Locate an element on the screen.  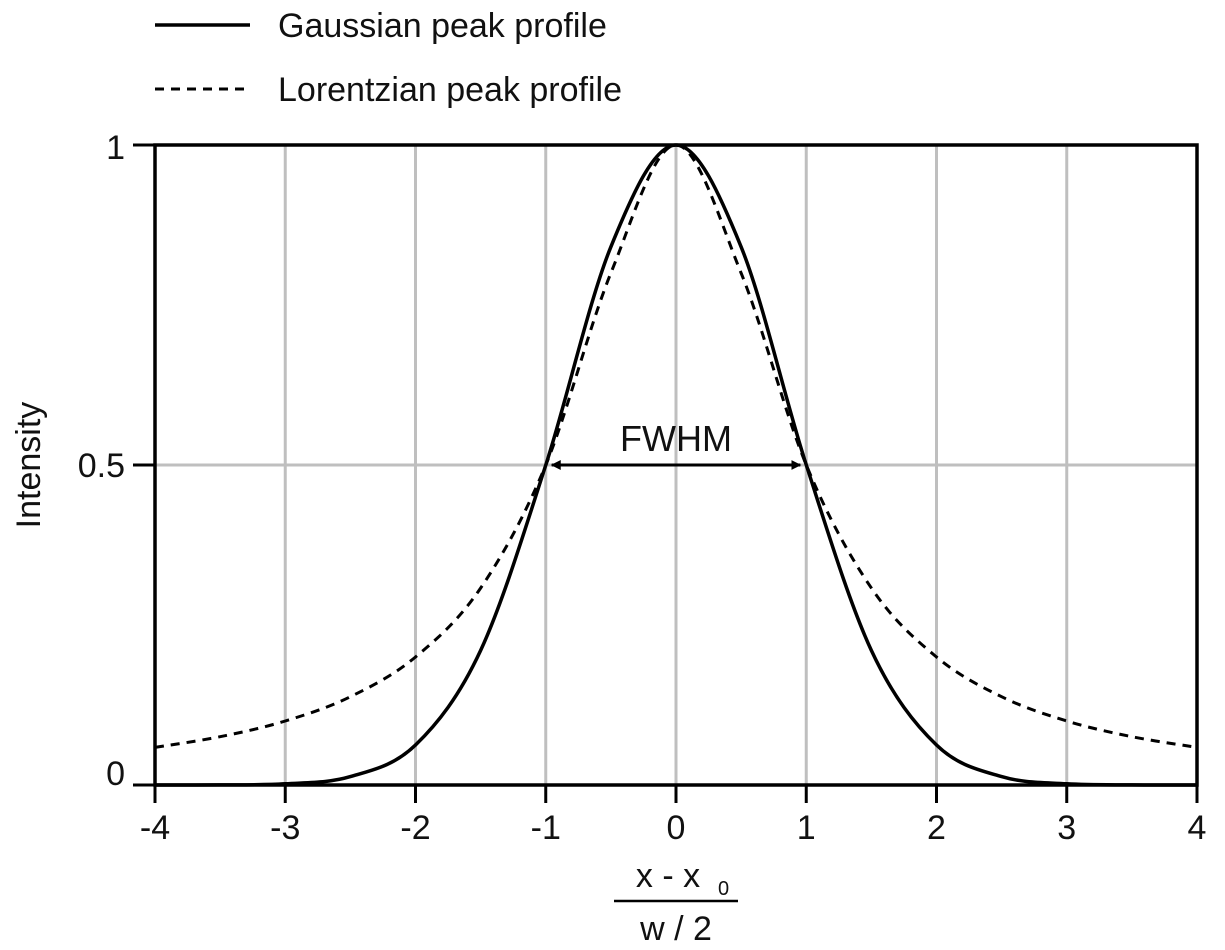
y-tick-label: 0 is located at coordinates (115, 774).